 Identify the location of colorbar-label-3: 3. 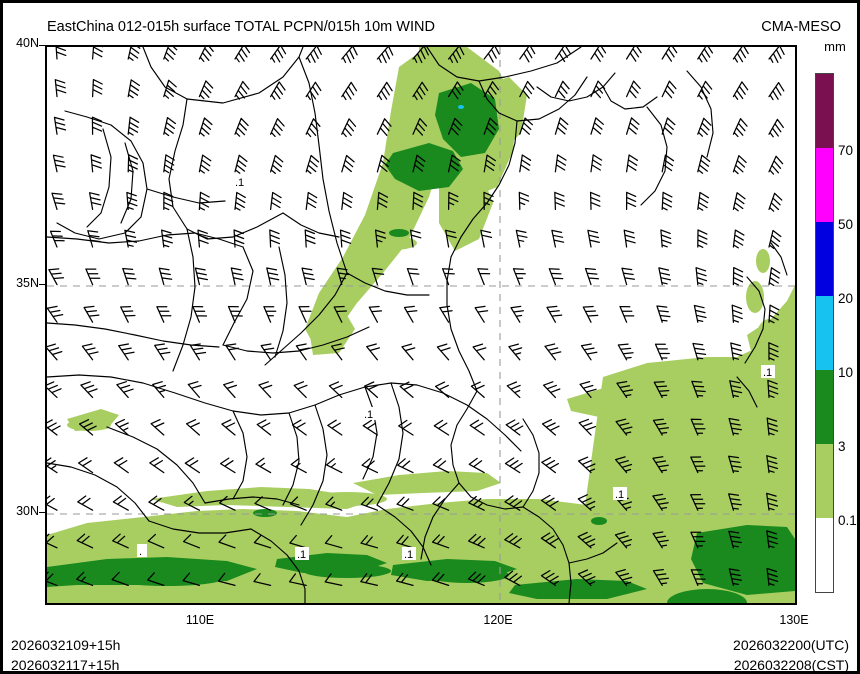
(842, 446).